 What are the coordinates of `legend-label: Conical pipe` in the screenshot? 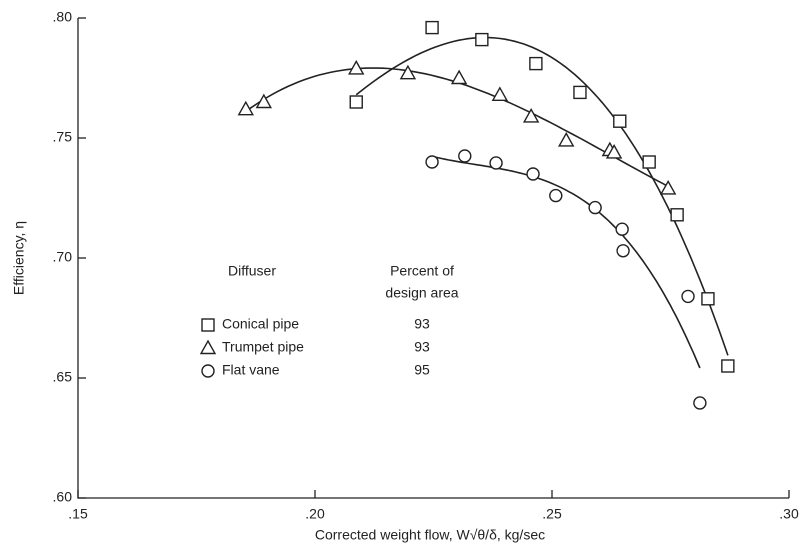 It's located at (260, 324).